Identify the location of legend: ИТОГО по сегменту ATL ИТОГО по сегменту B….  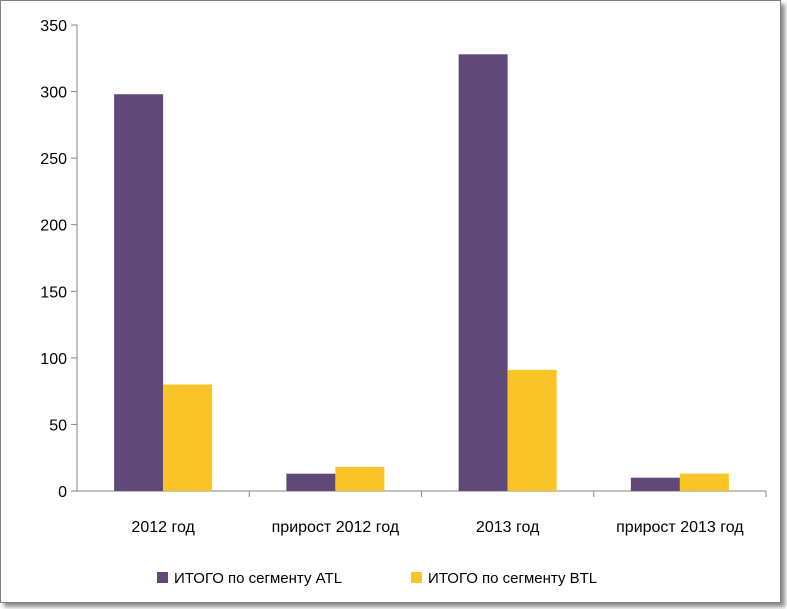
(377, 578).